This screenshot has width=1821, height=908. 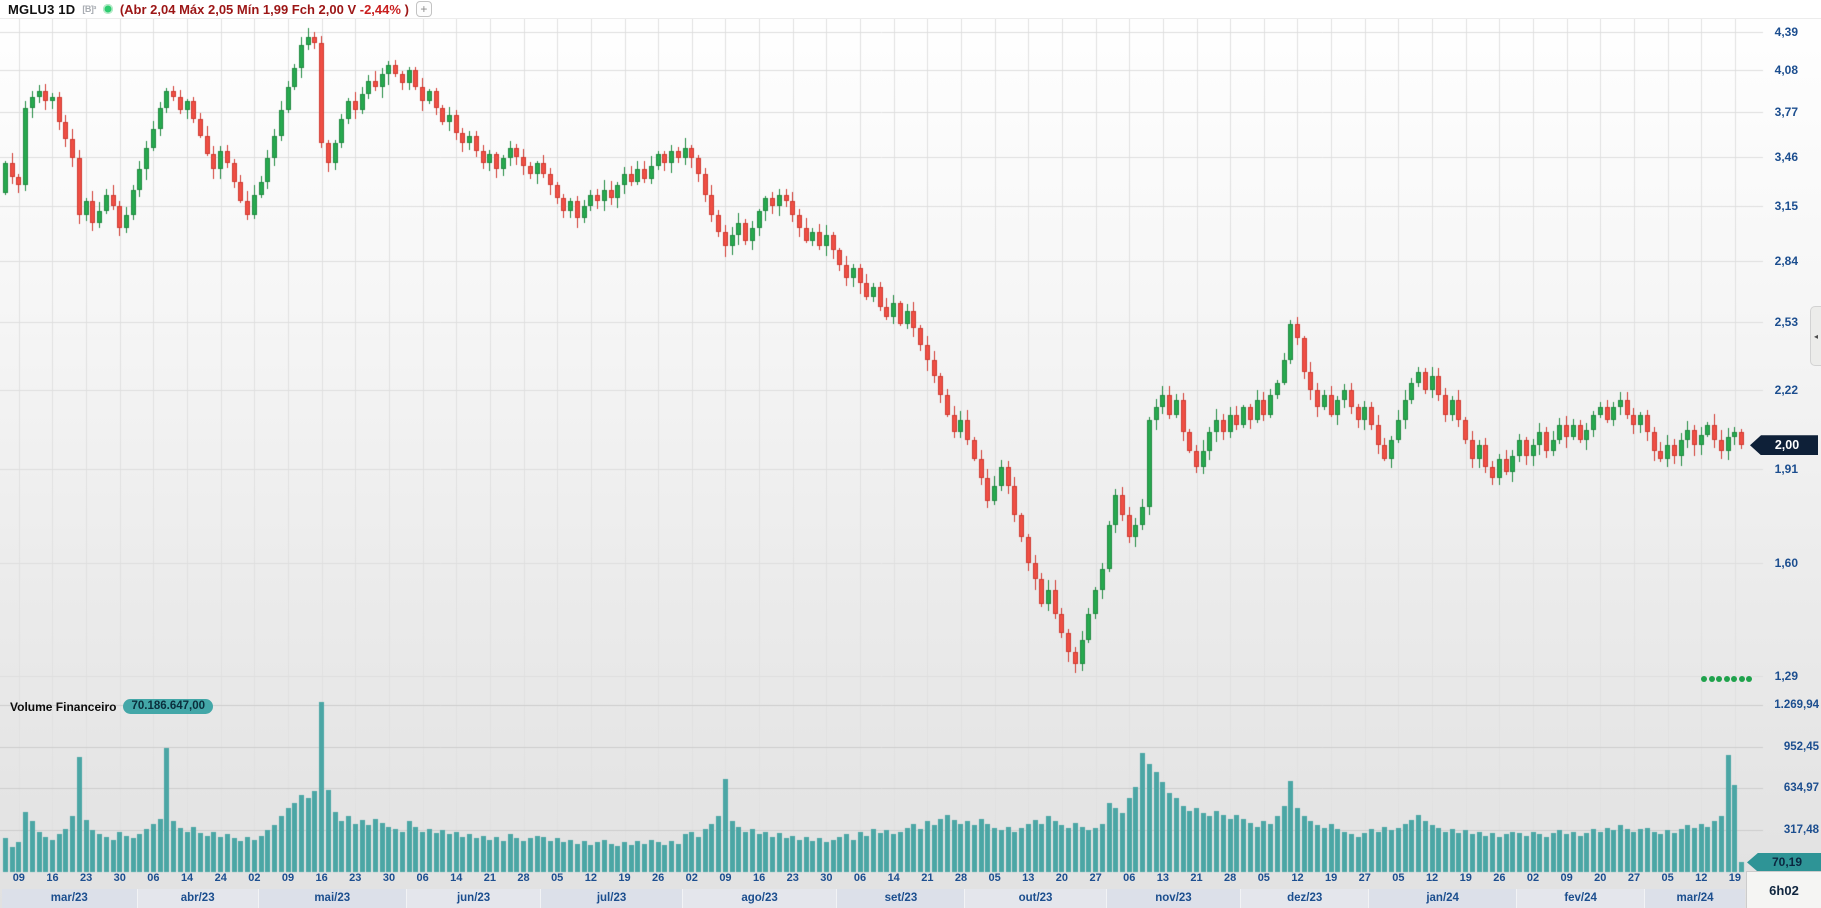 What do you see at coordinates (1786, 111) in the screenshot?
I see `price-axis-tick: 3,77` at bounding box center [1786, 111].